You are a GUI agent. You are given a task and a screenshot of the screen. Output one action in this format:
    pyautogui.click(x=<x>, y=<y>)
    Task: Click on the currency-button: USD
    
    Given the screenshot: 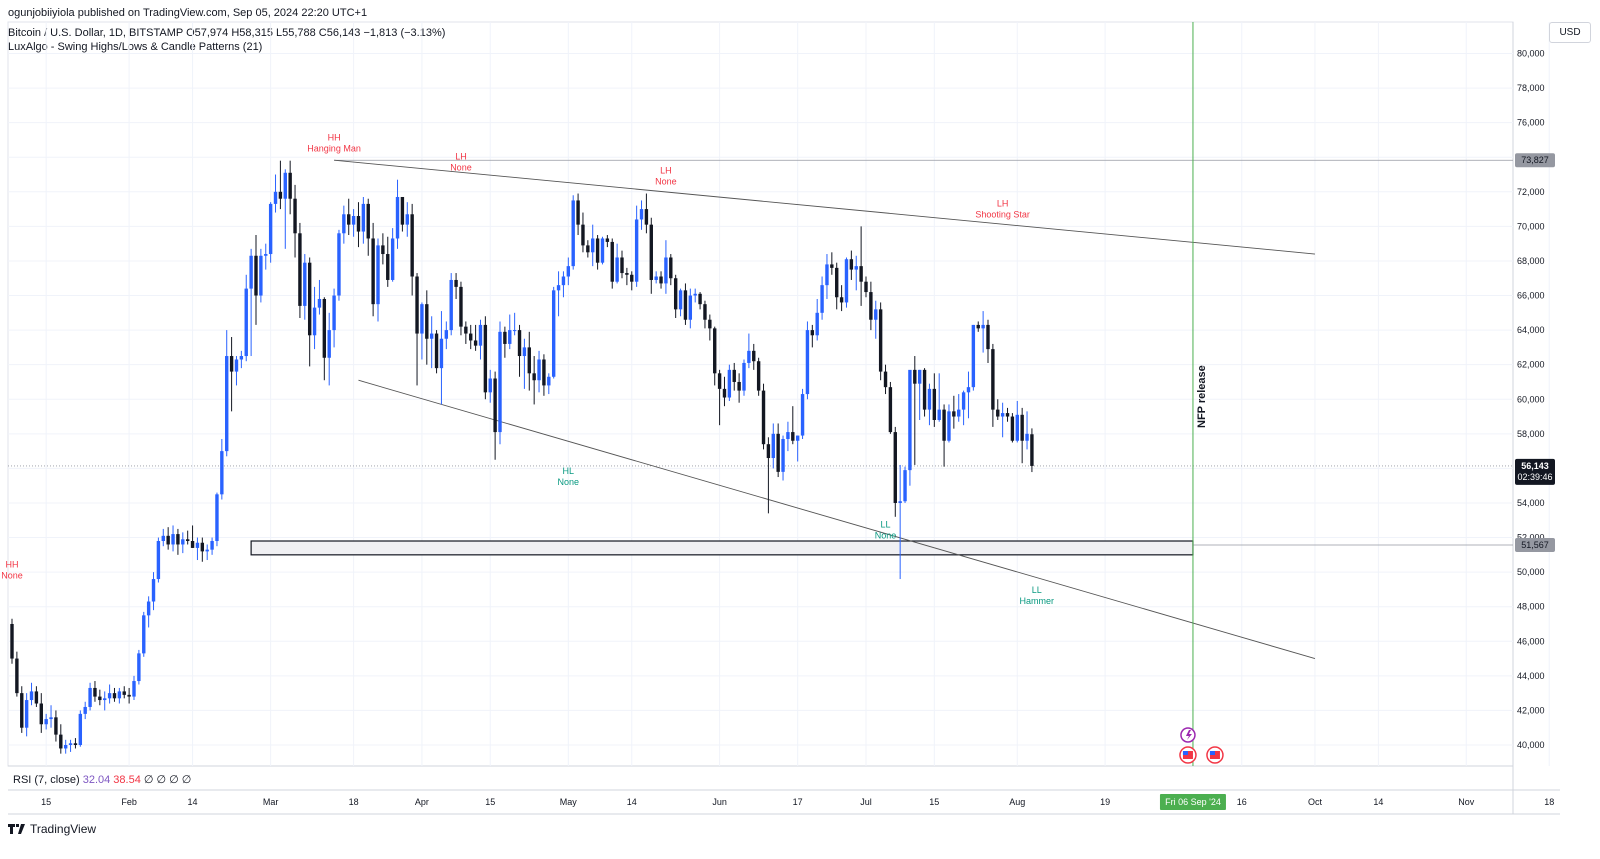 What is the action you would take?
    pyautogui.click(x=1570, y=32)
    